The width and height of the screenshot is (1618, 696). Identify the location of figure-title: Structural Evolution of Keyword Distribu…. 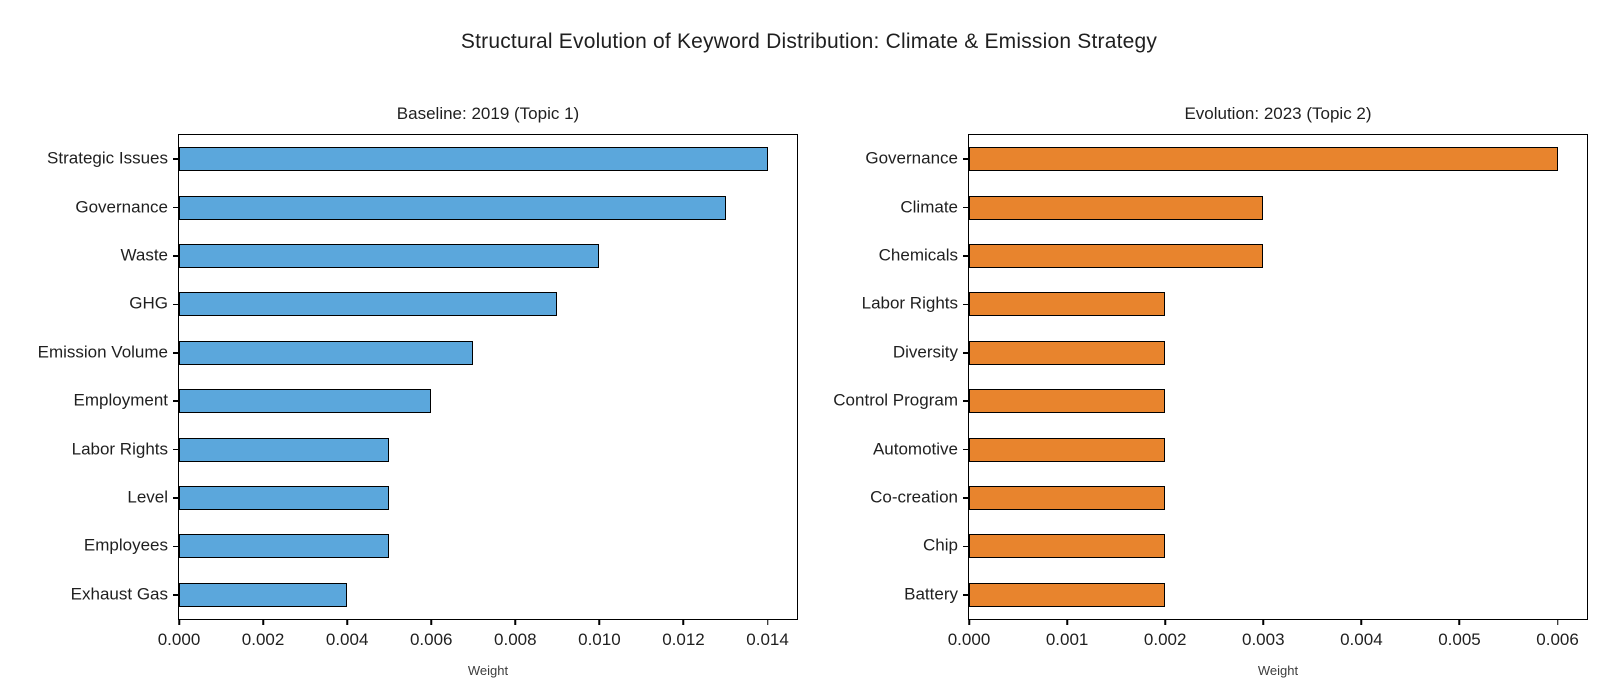
(809, 41).